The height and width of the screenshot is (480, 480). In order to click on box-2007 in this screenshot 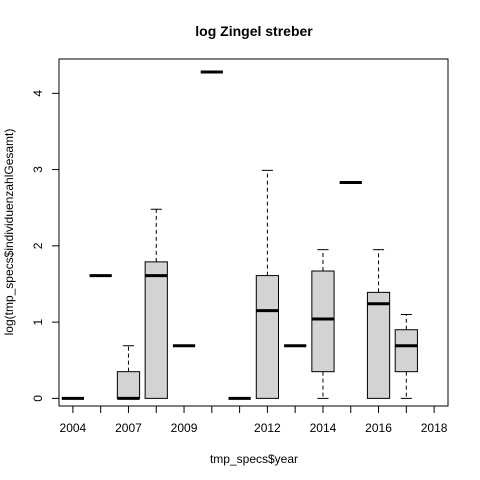, I will do `click(128, 372)`.